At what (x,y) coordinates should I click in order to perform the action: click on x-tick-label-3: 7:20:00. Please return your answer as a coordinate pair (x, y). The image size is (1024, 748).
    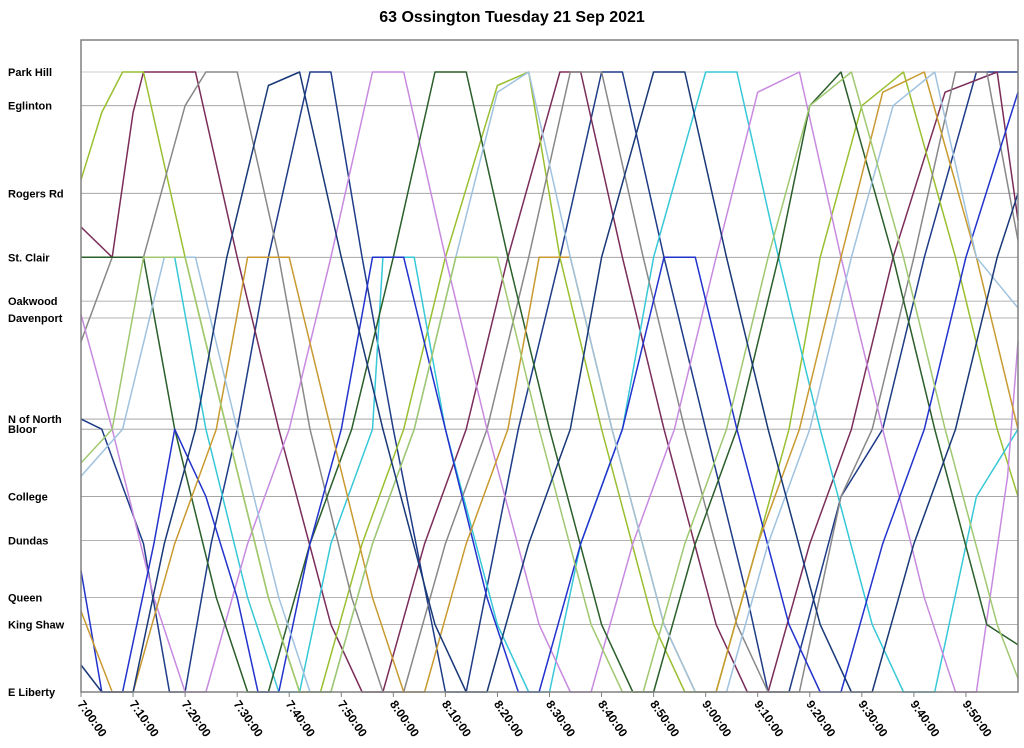
    Looking at the image, I should click on (196, 719).